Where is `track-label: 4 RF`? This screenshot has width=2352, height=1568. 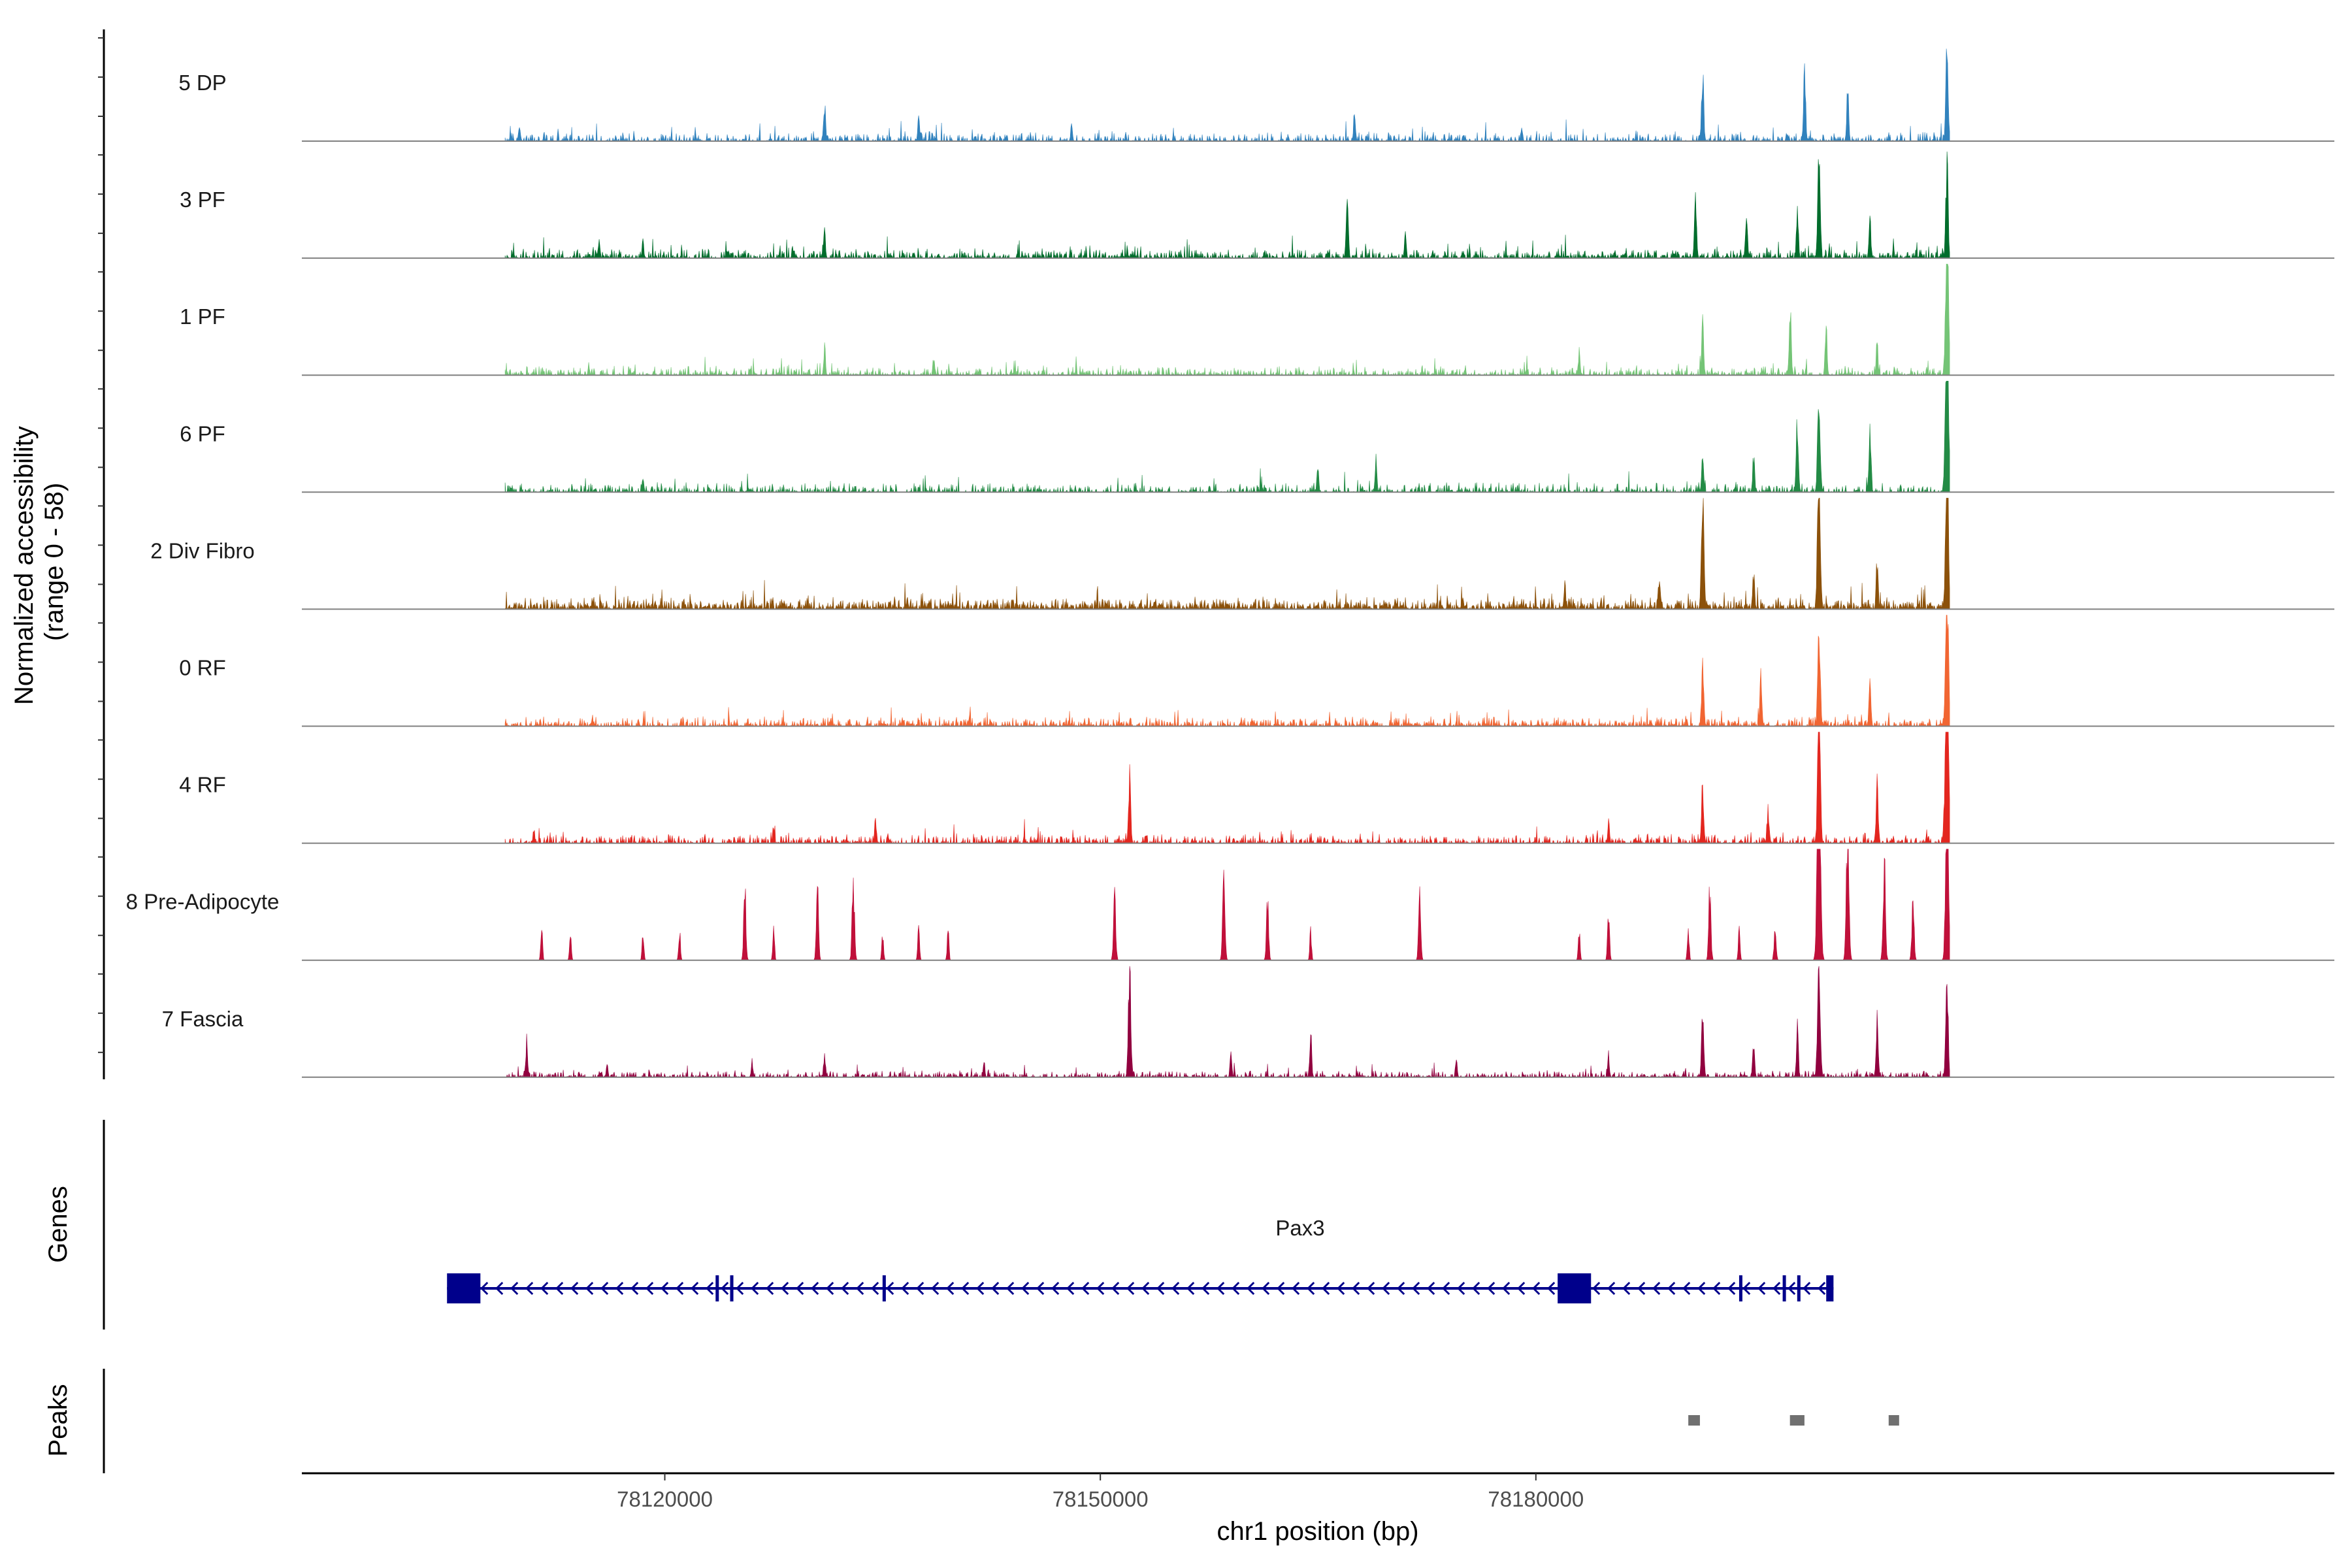 track-label: 4 RF is located at coordinates (202, 785).